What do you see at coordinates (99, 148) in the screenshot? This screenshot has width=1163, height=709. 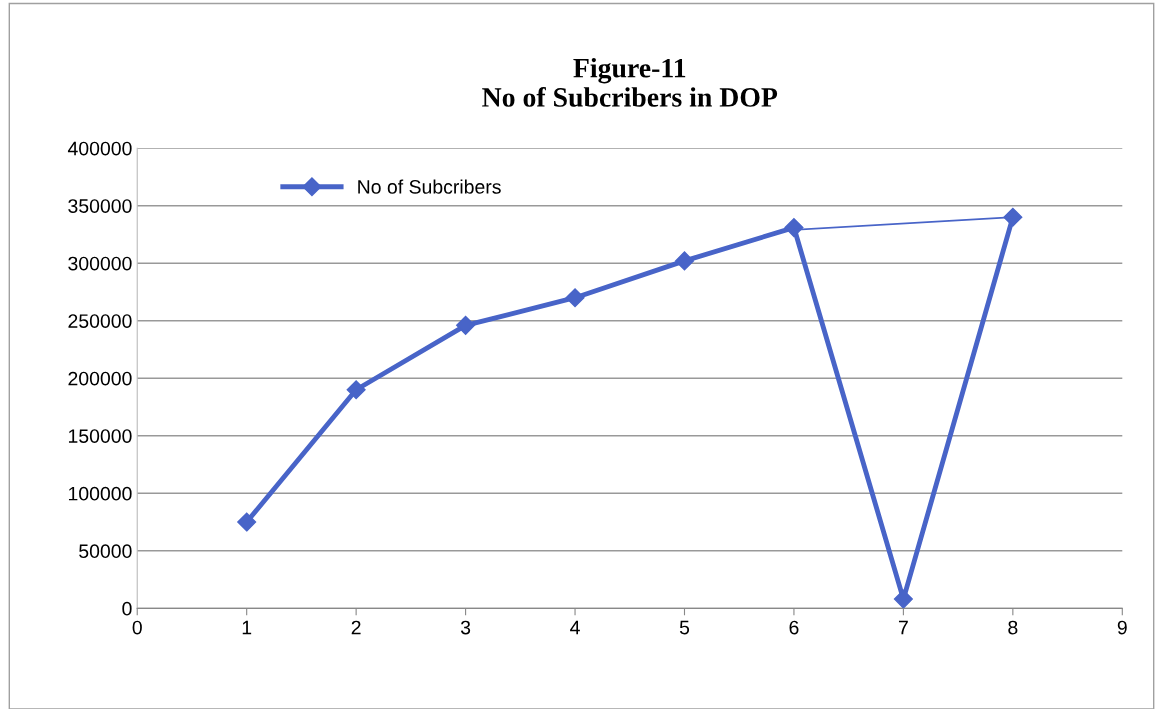 I see `y-tick-label: 400000` at bounding box center [99, 148].